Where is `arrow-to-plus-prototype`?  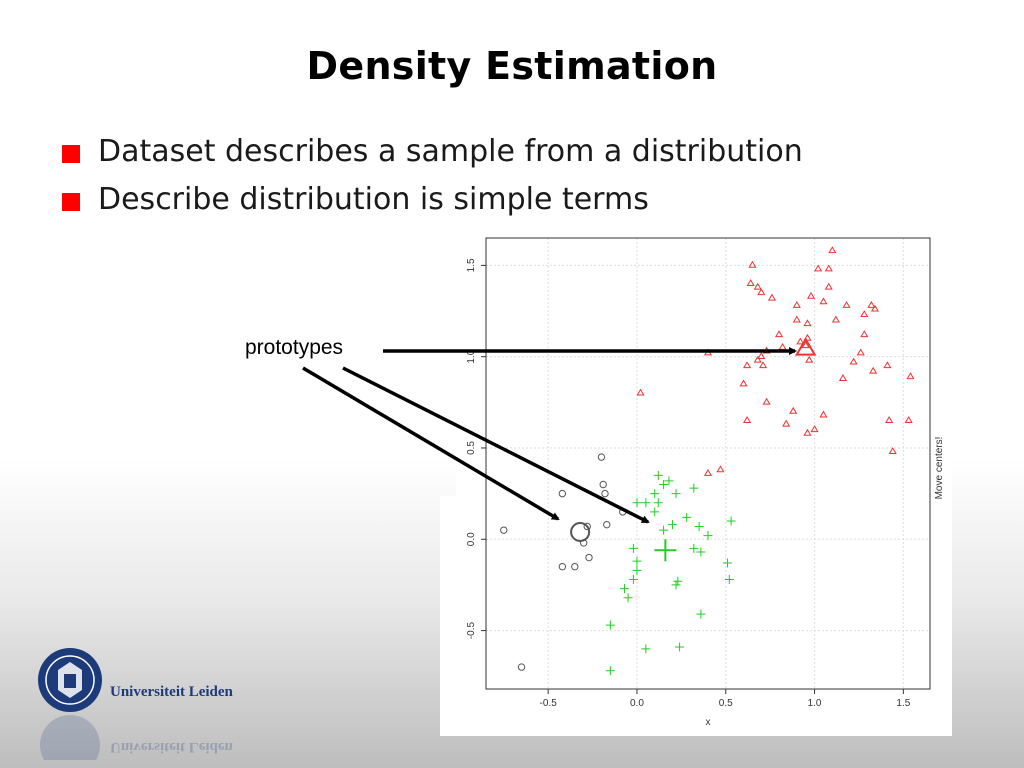 arrow-to-plus-prototype is located at coordinates (496, 445).